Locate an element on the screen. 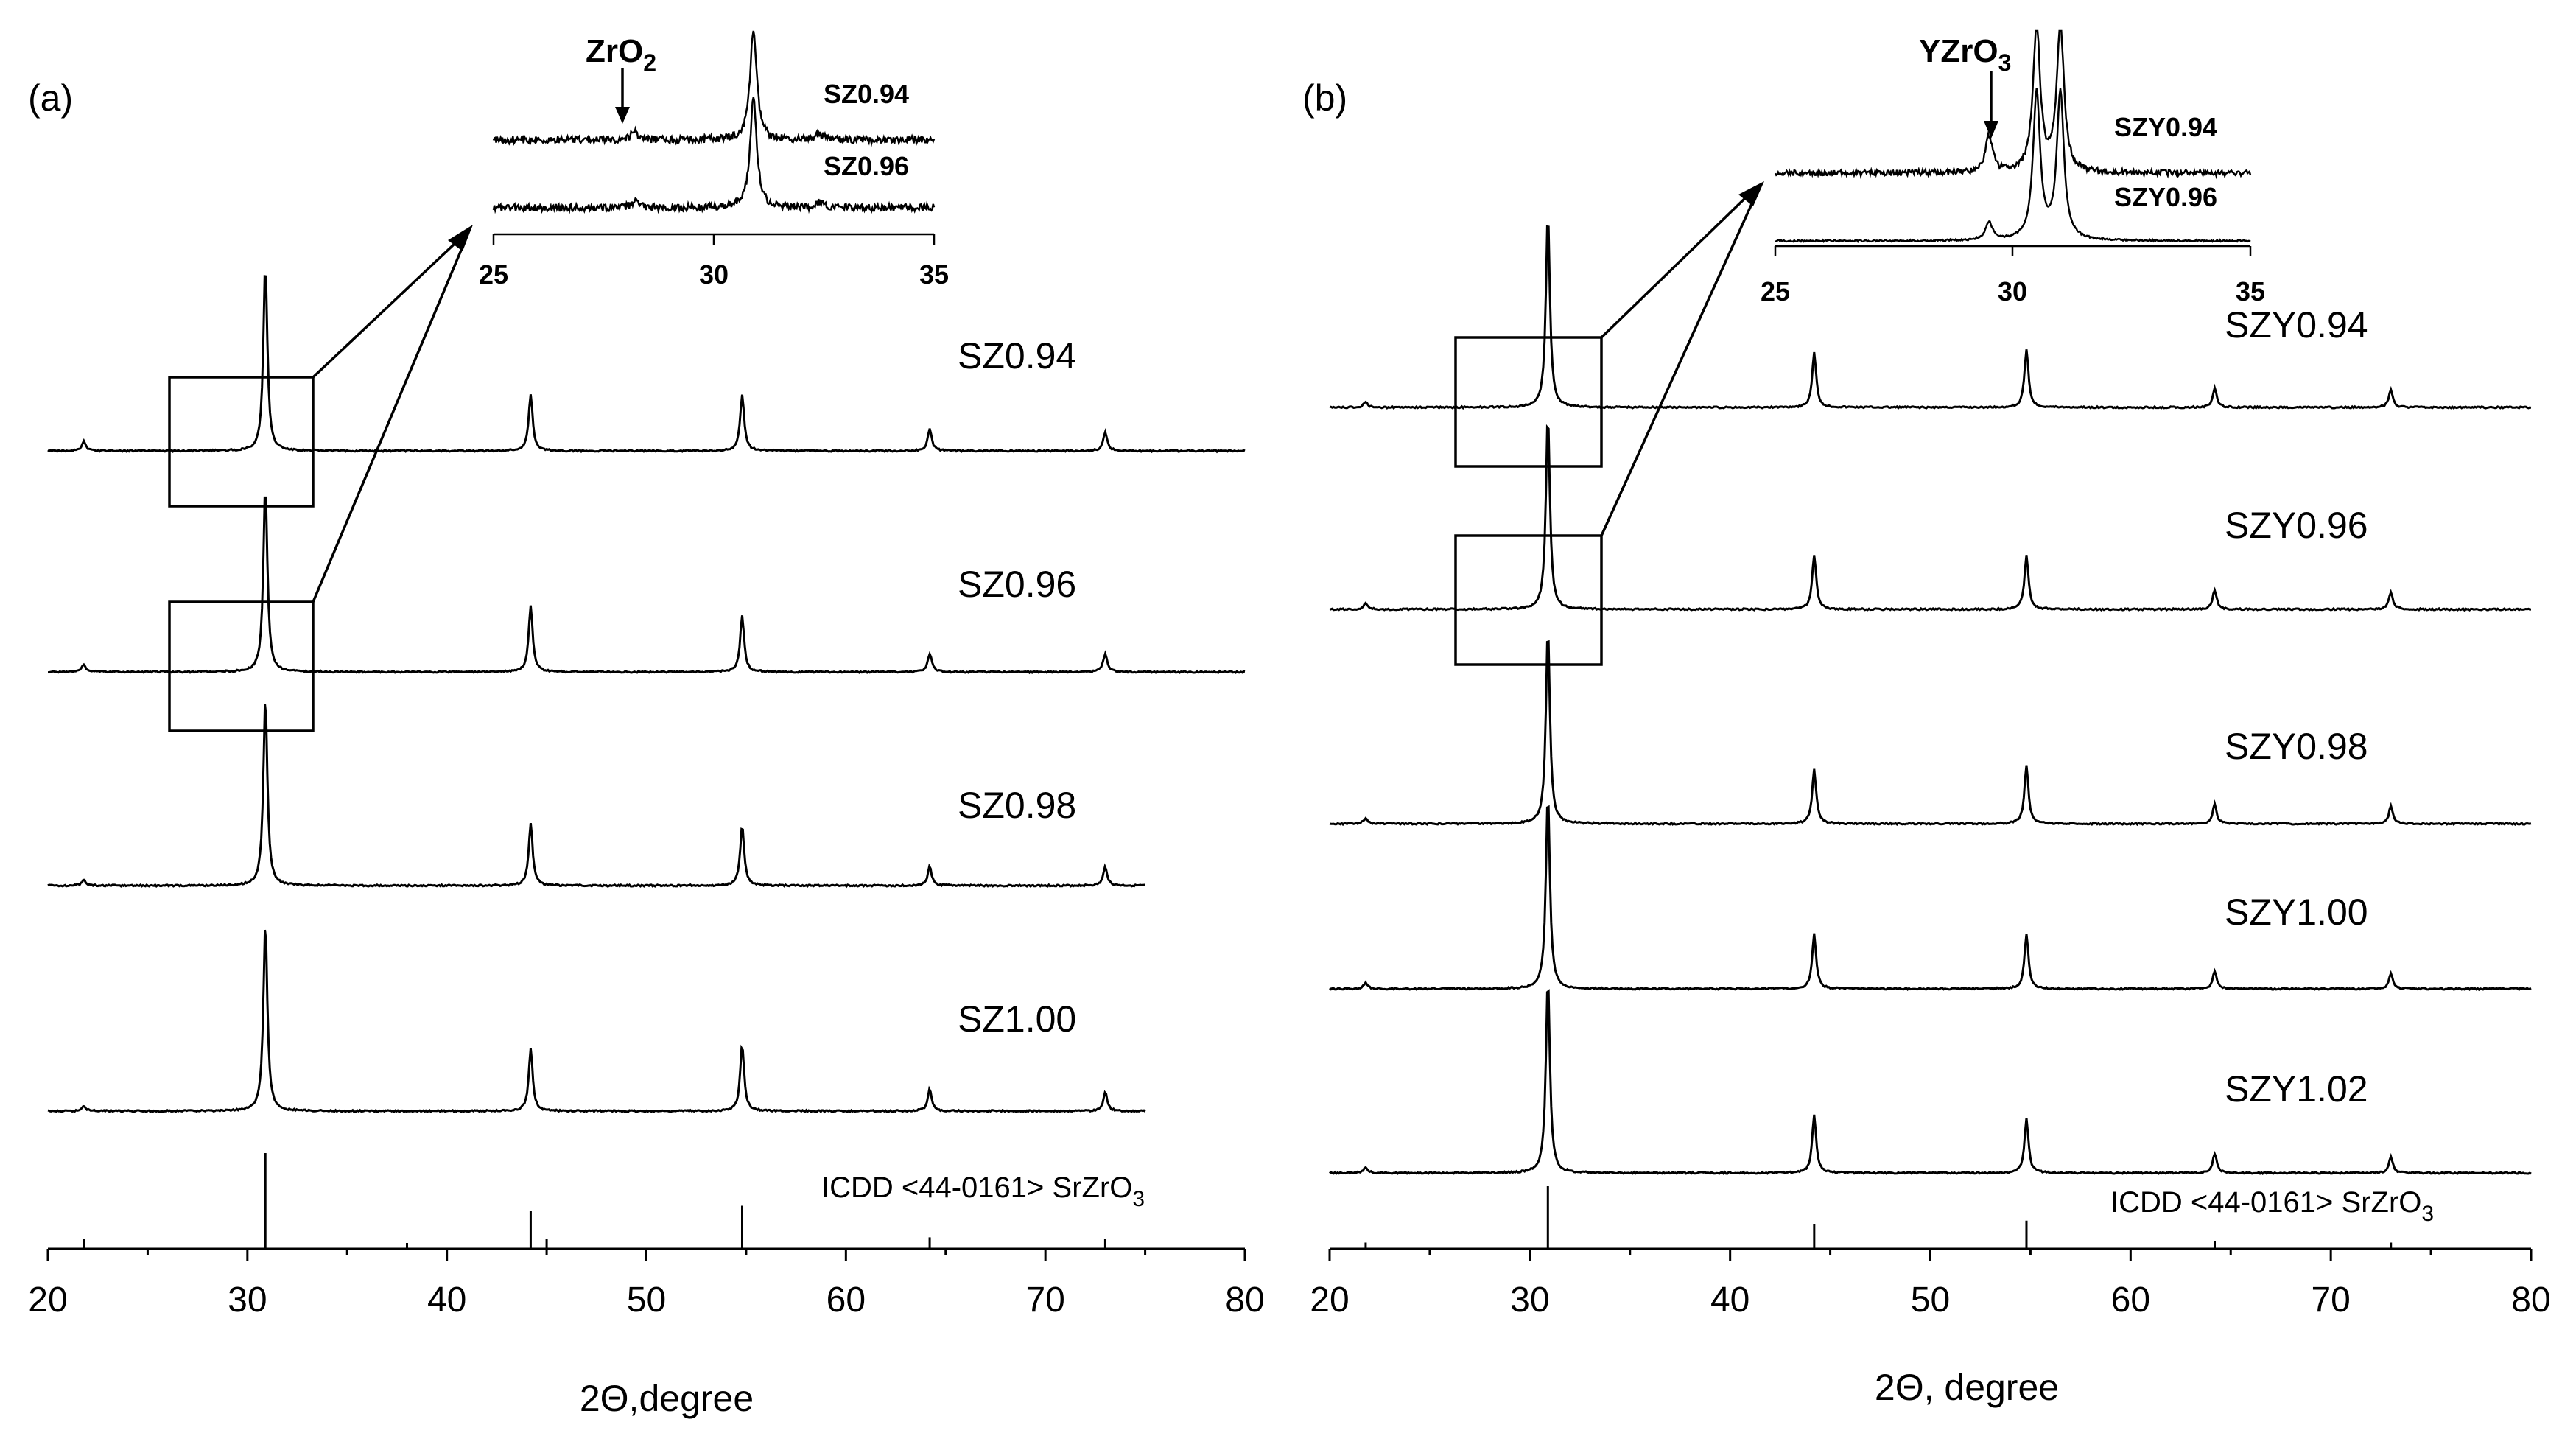 Image resolution: width=2576 pixels, height=1436 pixels. inset-series-label-sz0.96: SZ0.96 is located at coordinates (866, 166).